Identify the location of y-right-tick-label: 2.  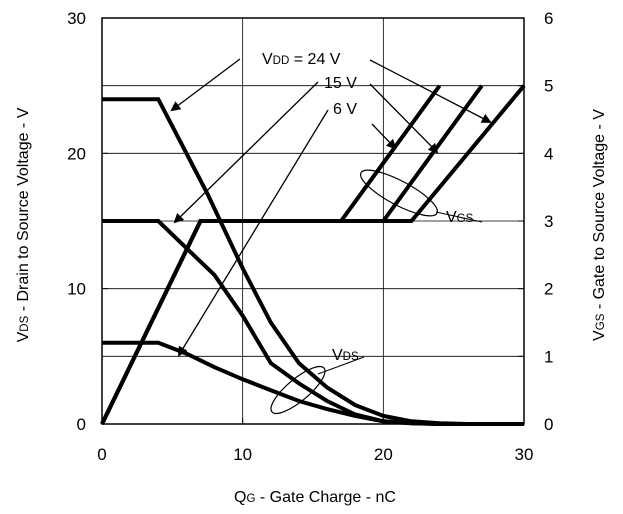
(548, 289).